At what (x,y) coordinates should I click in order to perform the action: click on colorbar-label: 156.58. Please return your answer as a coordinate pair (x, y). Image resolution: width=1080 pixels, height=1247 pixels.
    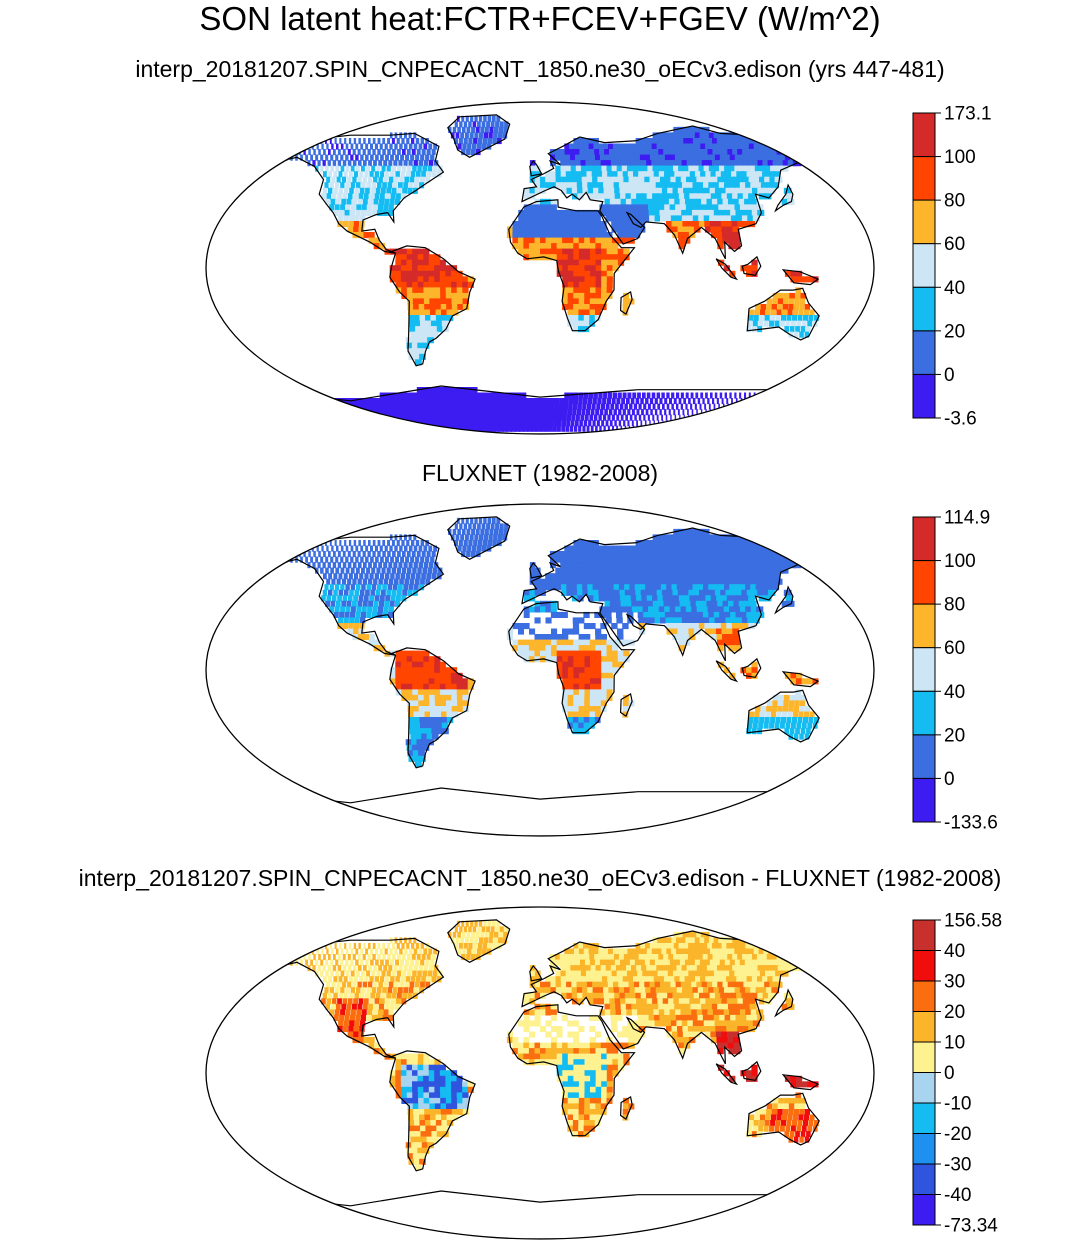
    Looking at the image, I should click on (973, 921).